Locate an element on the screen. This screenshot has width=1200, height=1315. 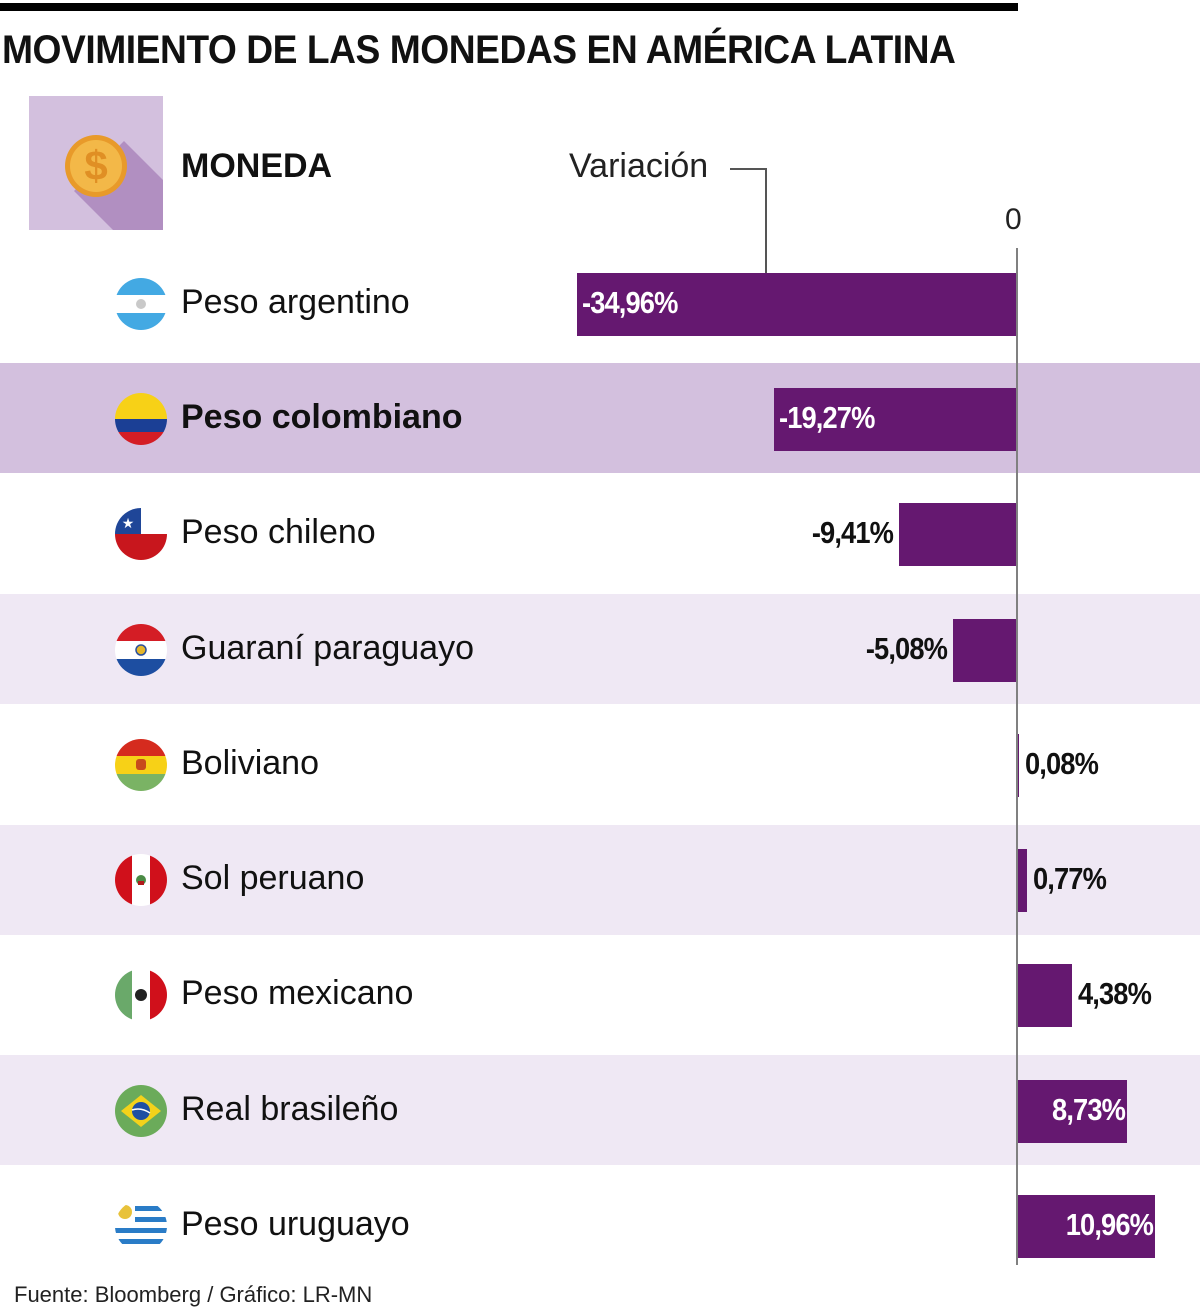
mexico-flag-icon is located at coordinates (141, 995).